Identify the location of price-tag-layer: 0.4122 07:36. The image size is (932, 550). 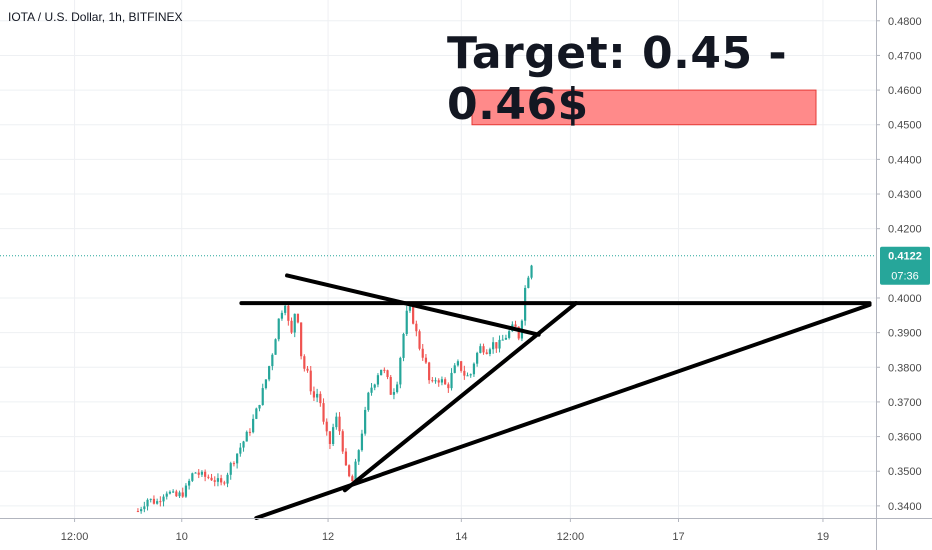
(905, 265).